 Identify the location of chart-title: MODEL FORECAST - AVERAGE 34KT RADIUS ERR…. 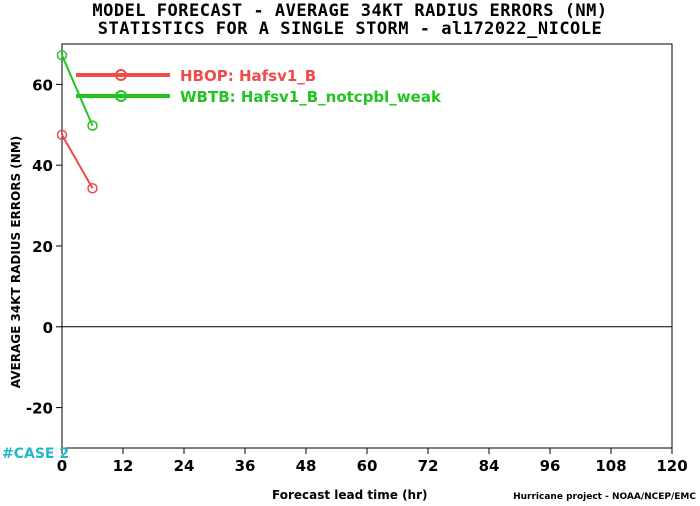
(350, 11).